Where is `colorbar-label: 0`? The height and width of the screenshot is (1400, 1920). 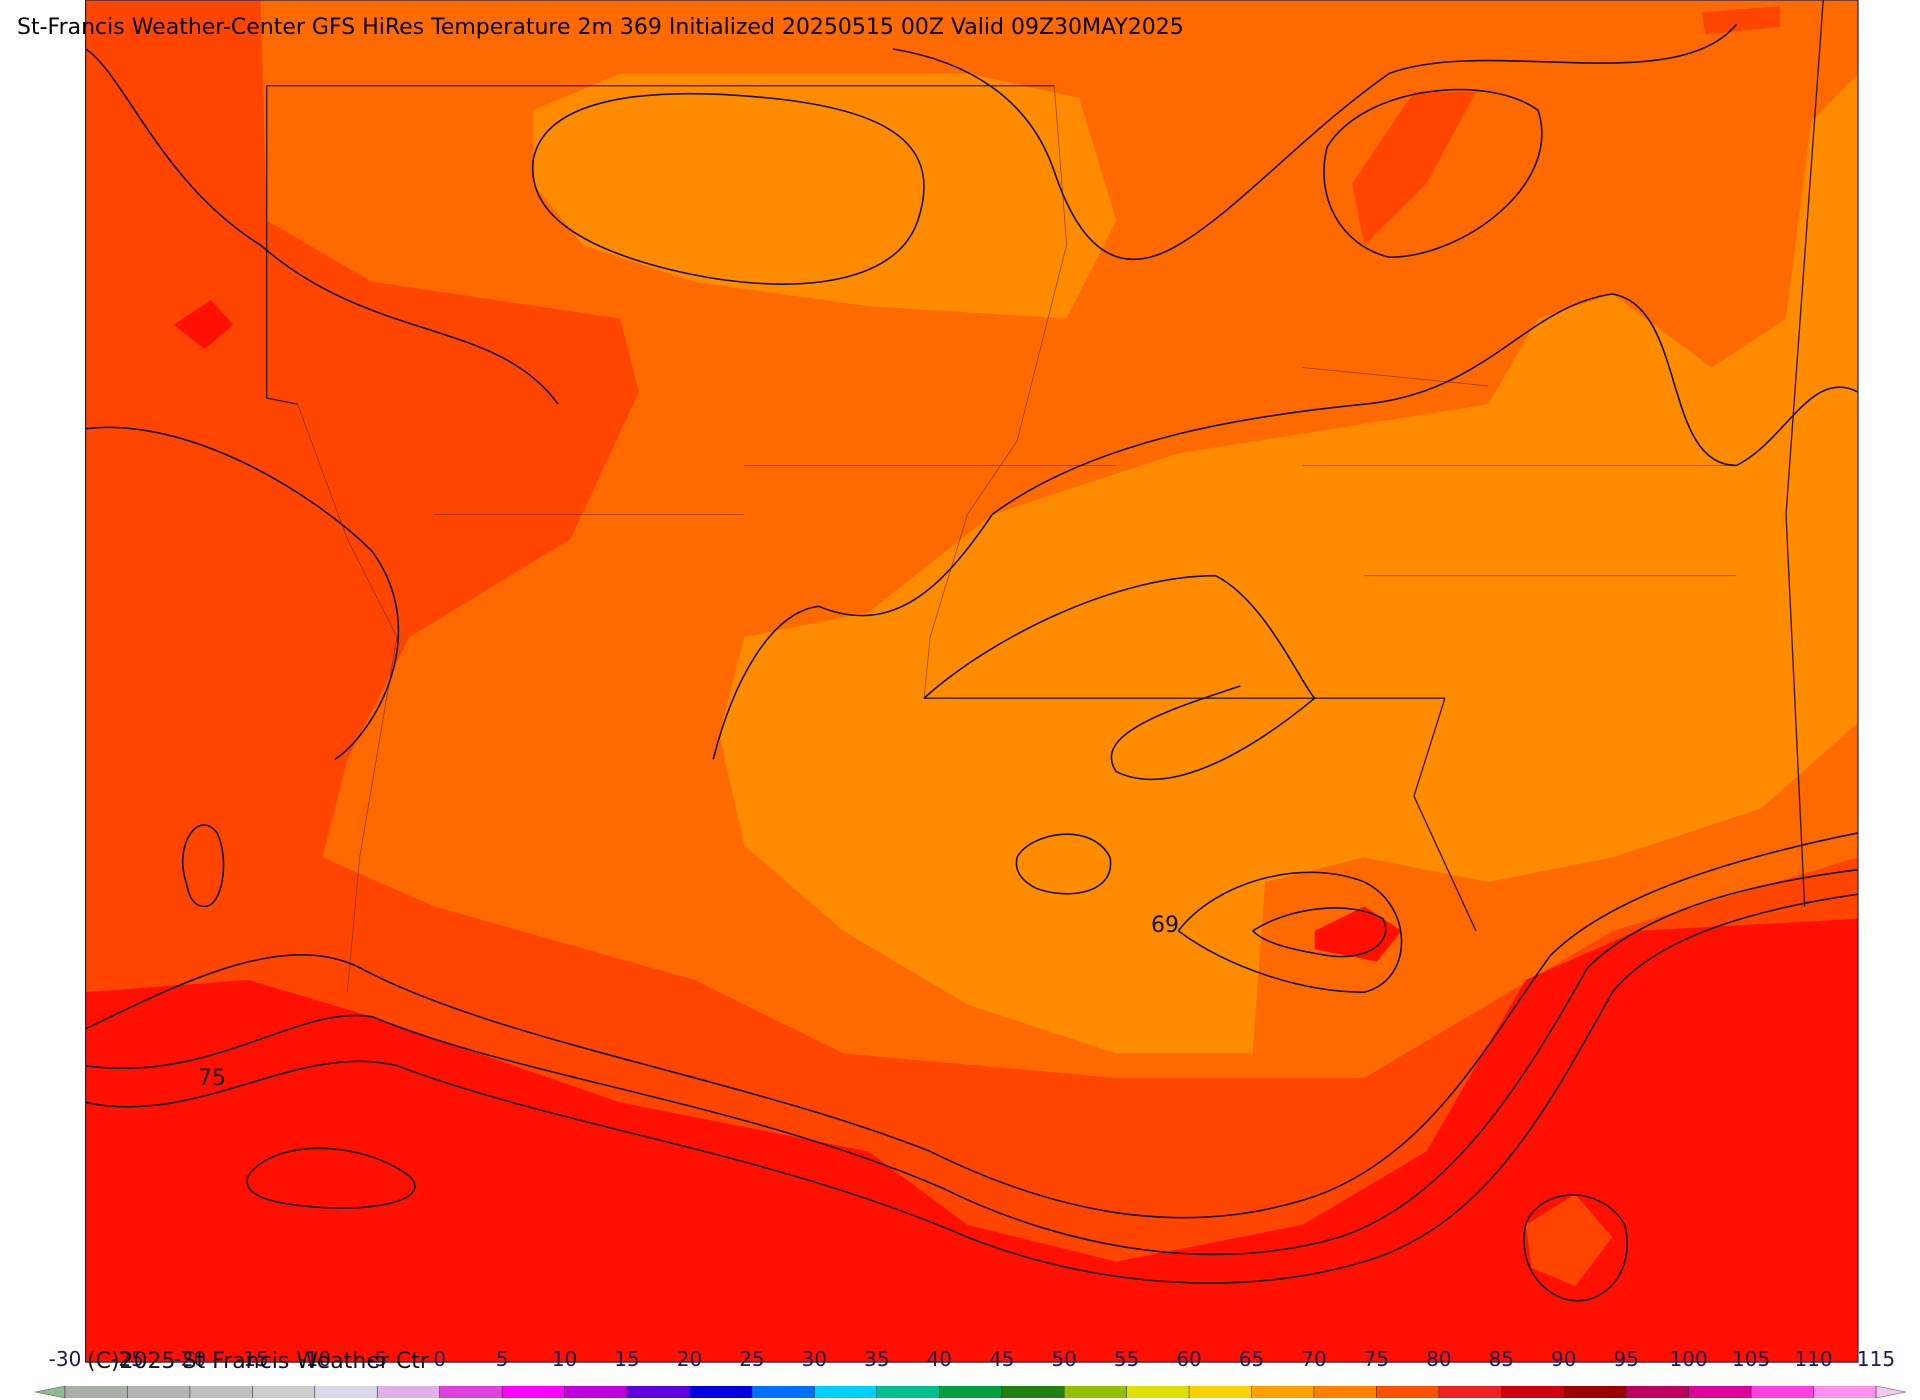 colorbar-label: 0 is located at coordinates (439, 1359).